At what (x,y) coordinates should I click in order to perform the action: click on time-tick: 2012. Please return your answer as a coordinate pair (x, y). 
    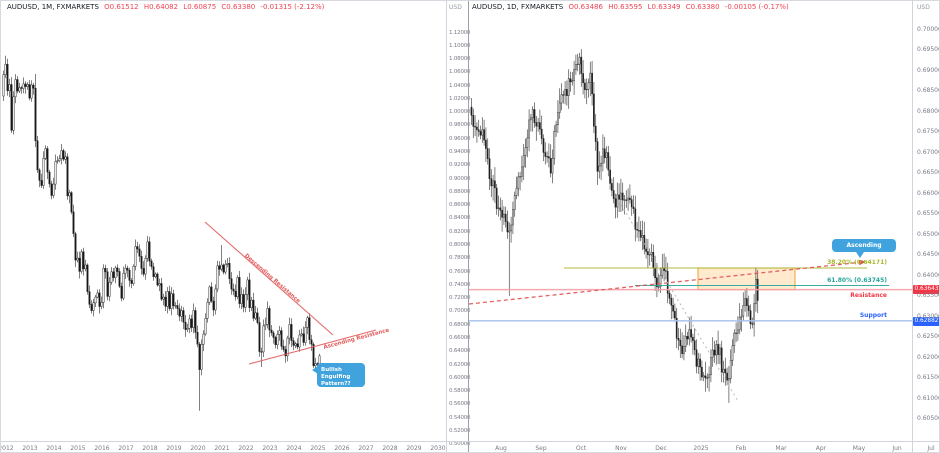
    Looking at the image, I should click on (7, 448).